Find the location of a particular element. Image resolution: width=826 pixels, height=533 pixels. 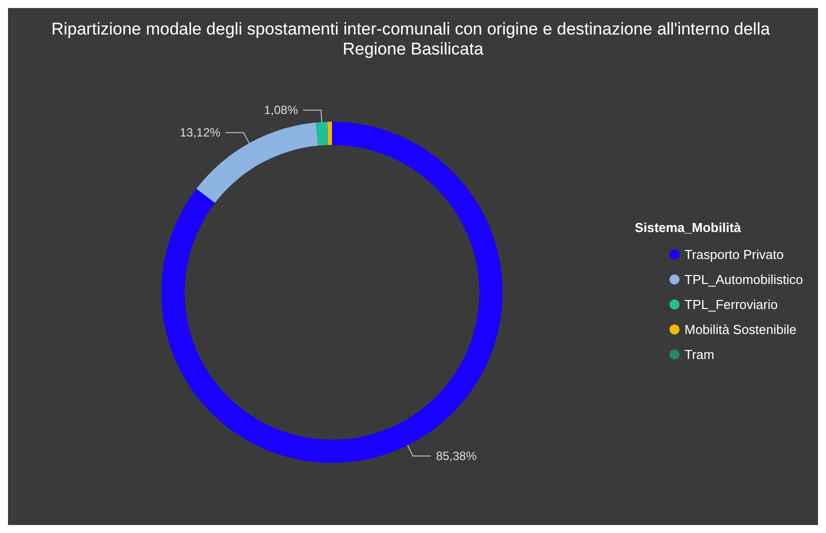

legend-label: Mobilità Sostenibile is located at coordinates (740, 329).